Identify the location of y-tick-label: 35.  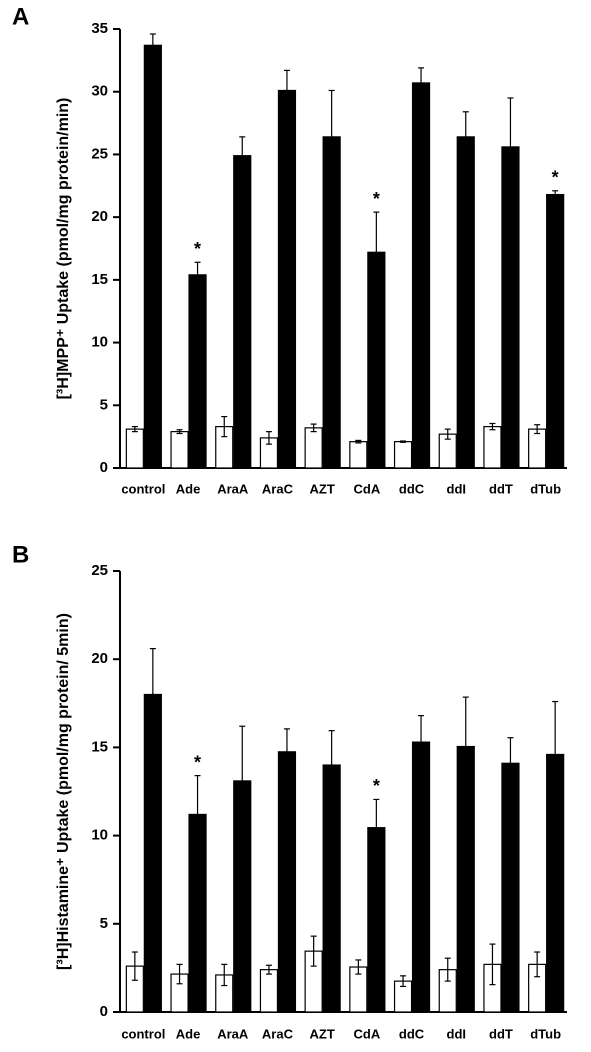
(99, 28).